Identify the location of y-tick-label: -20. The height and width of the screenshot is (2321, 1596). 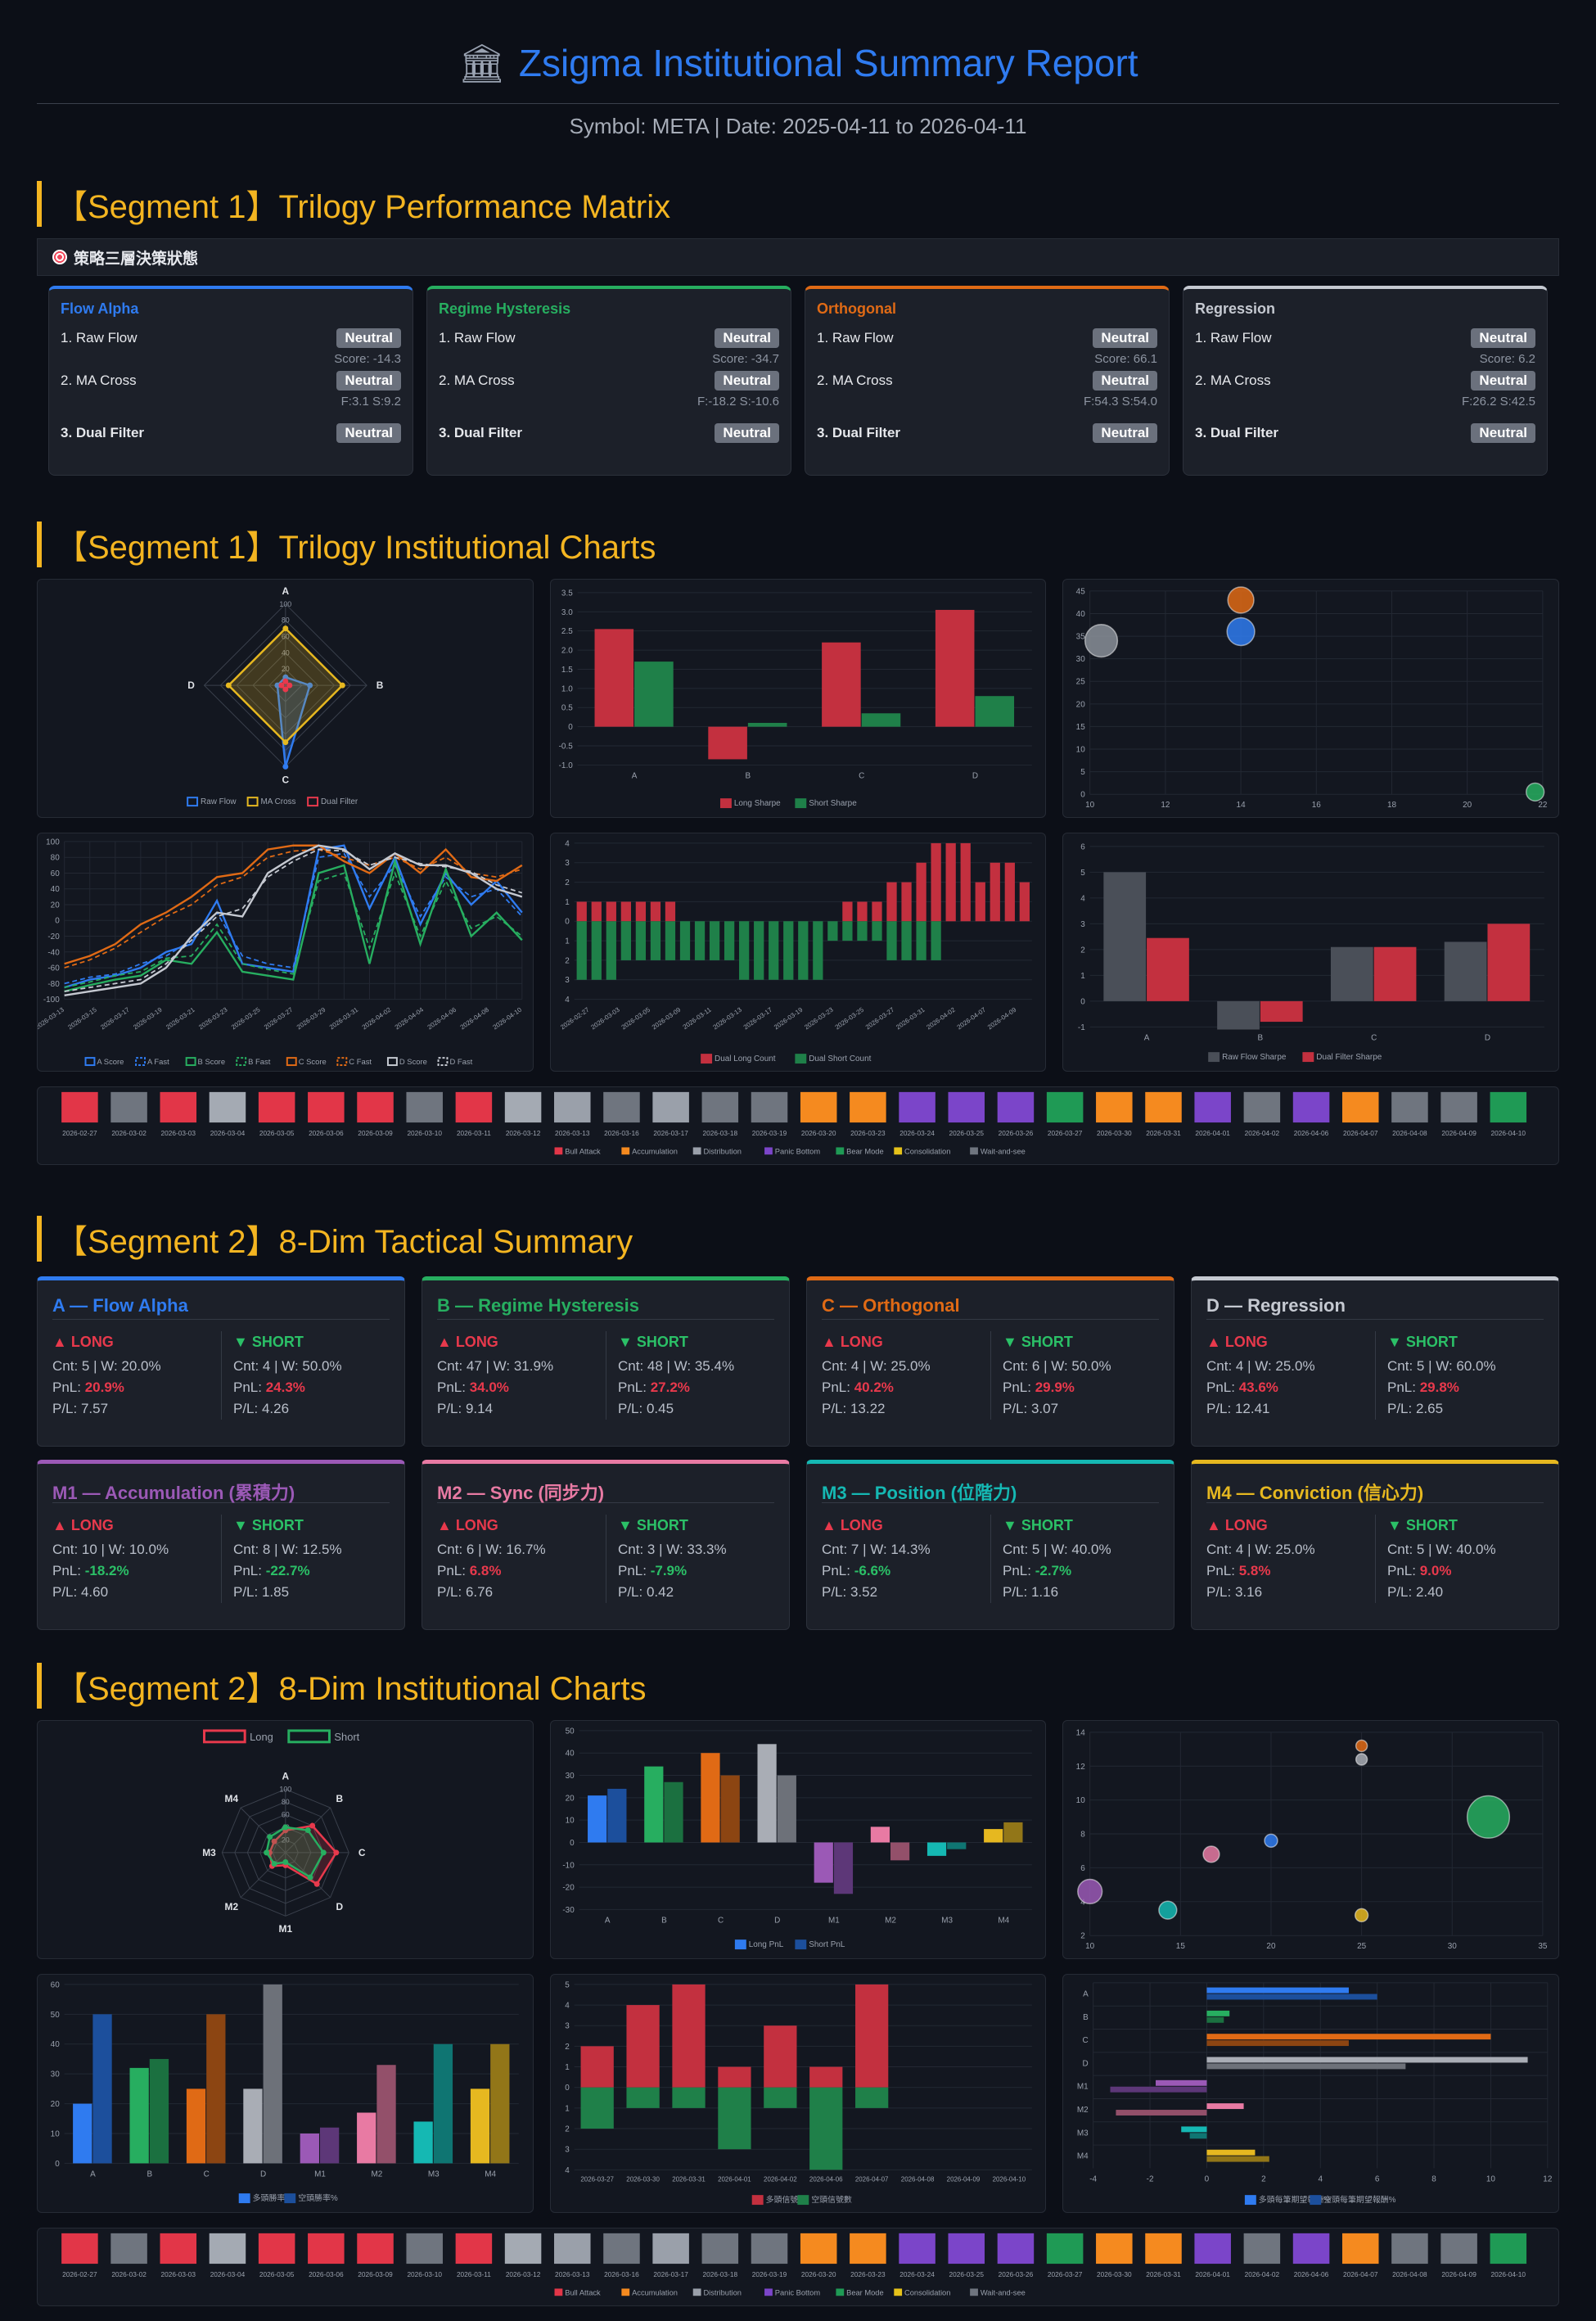
(53, 936).